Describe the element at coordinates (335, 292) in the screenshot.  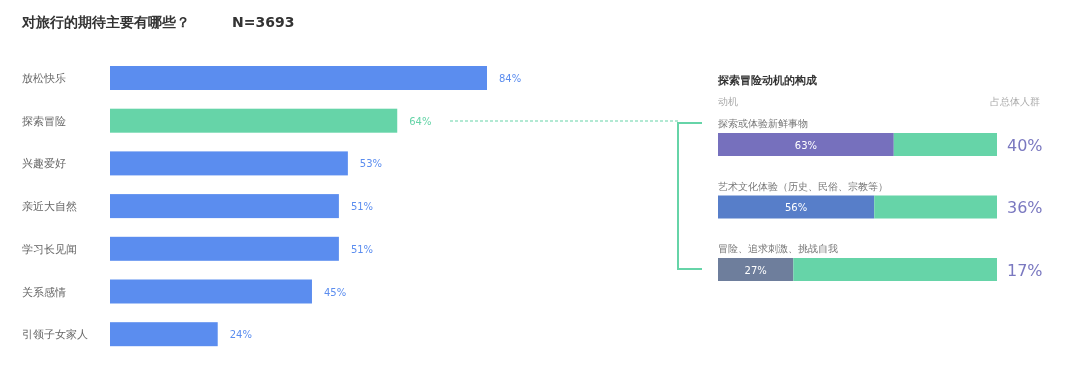
I see `data-label: 45%` at that location.